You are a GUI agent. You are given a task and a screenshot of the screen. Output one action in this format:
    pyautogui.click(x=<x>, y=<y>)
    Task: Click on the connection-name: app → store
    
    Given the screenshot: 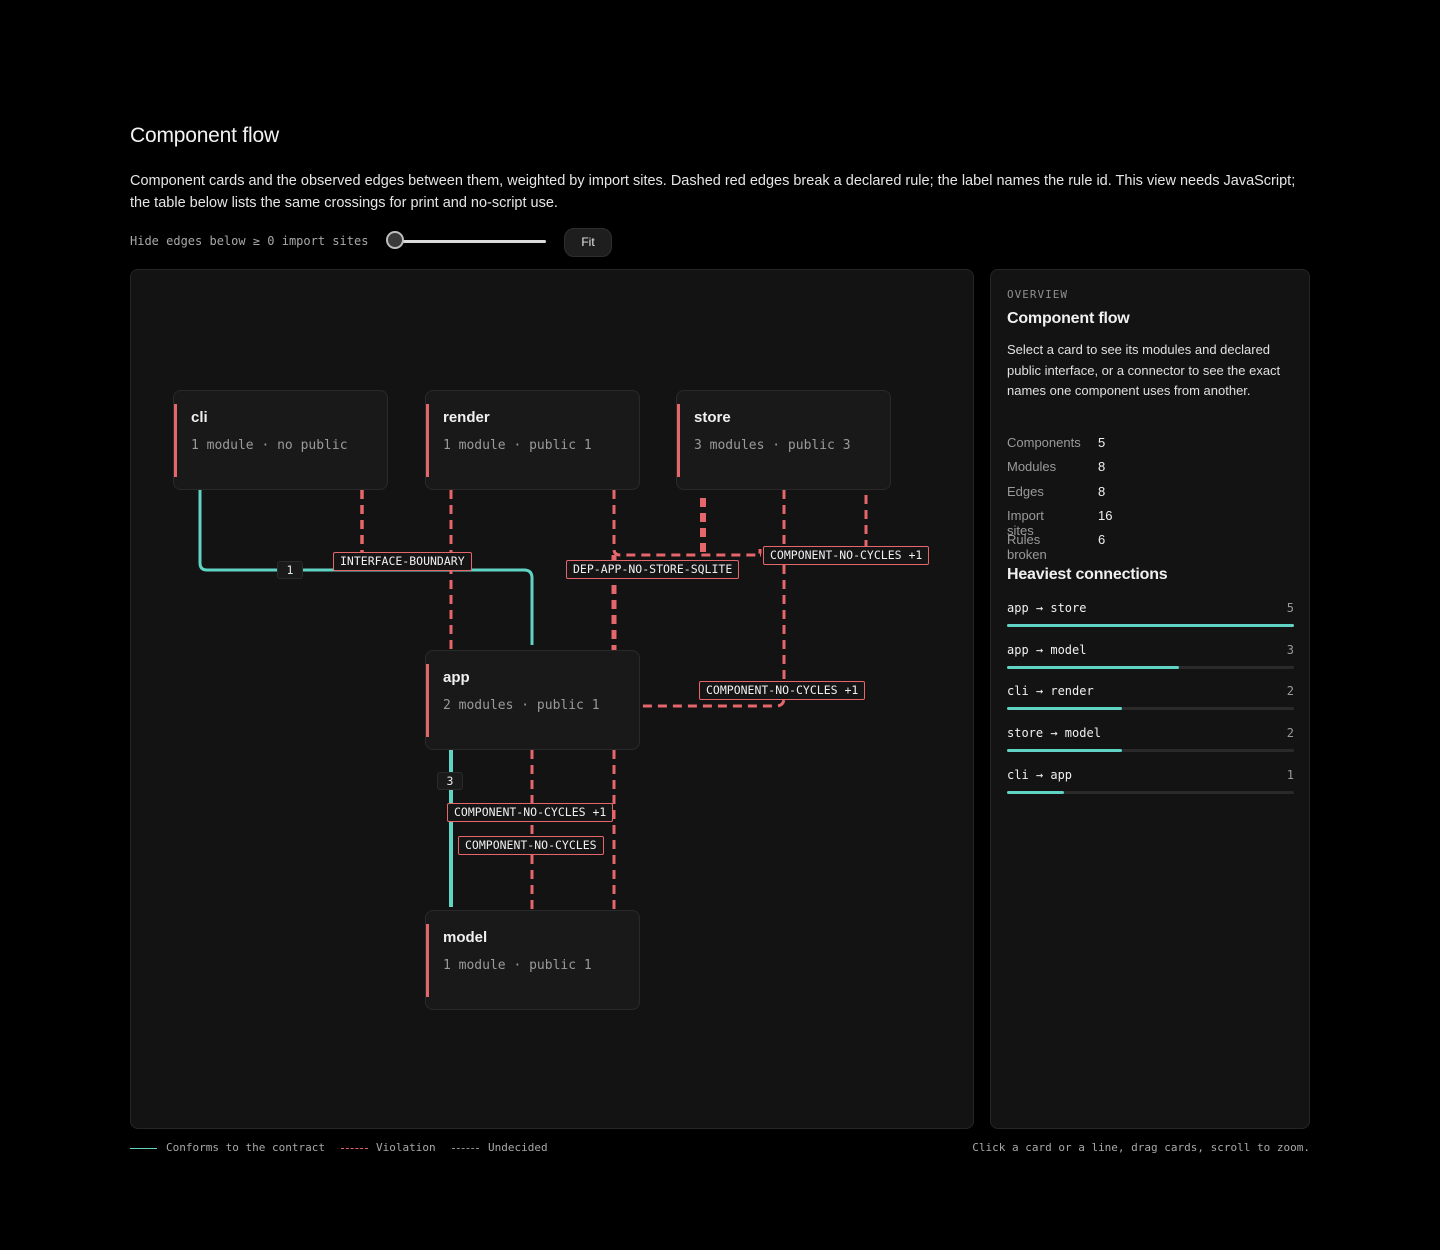 What is the action you would take?
    pyautogui.click(x=1047, y=608)
    